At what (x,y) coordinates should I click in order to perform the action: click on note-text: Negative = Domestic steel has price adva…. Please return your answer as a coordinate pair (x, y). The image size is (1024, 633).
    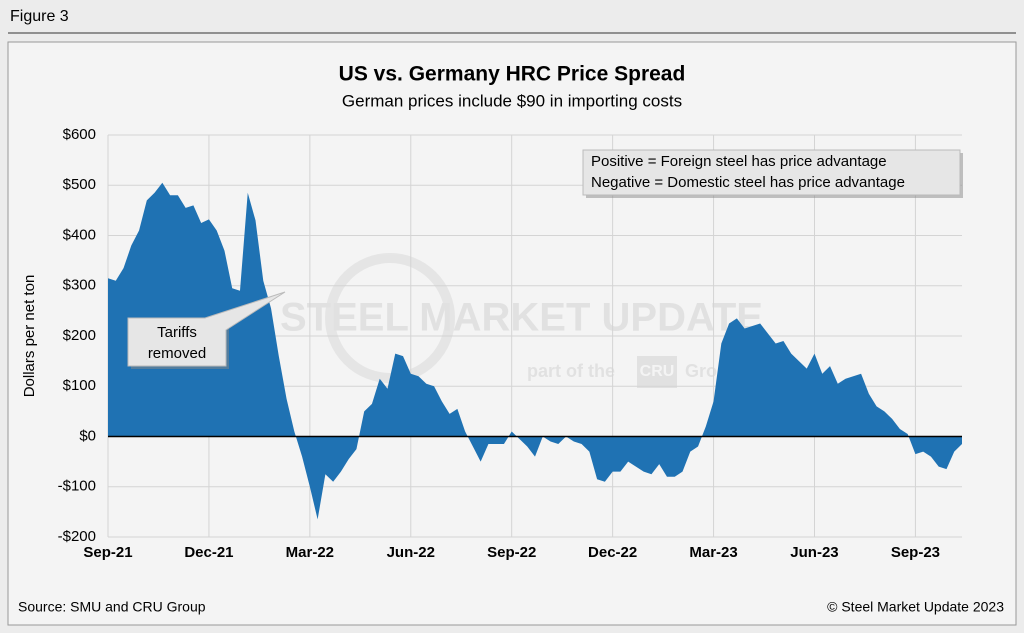
    Looking at the image, I should click on (748, 182).